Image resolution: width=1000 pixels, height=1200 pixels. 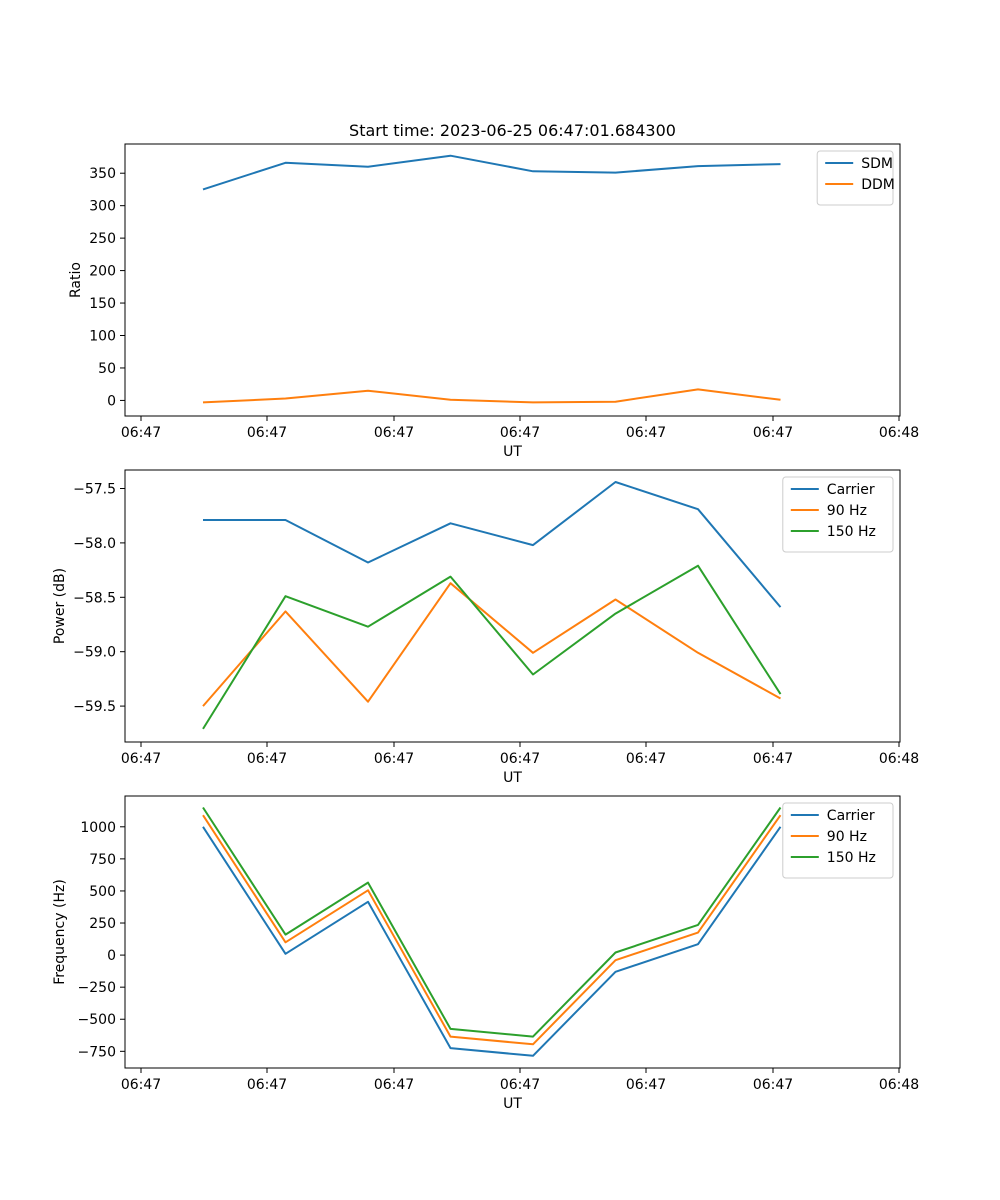 What do you see at coordinates (107, 369) in the screenshot?
I see `y-tick-label: 50` at bounding box center [107, 369].